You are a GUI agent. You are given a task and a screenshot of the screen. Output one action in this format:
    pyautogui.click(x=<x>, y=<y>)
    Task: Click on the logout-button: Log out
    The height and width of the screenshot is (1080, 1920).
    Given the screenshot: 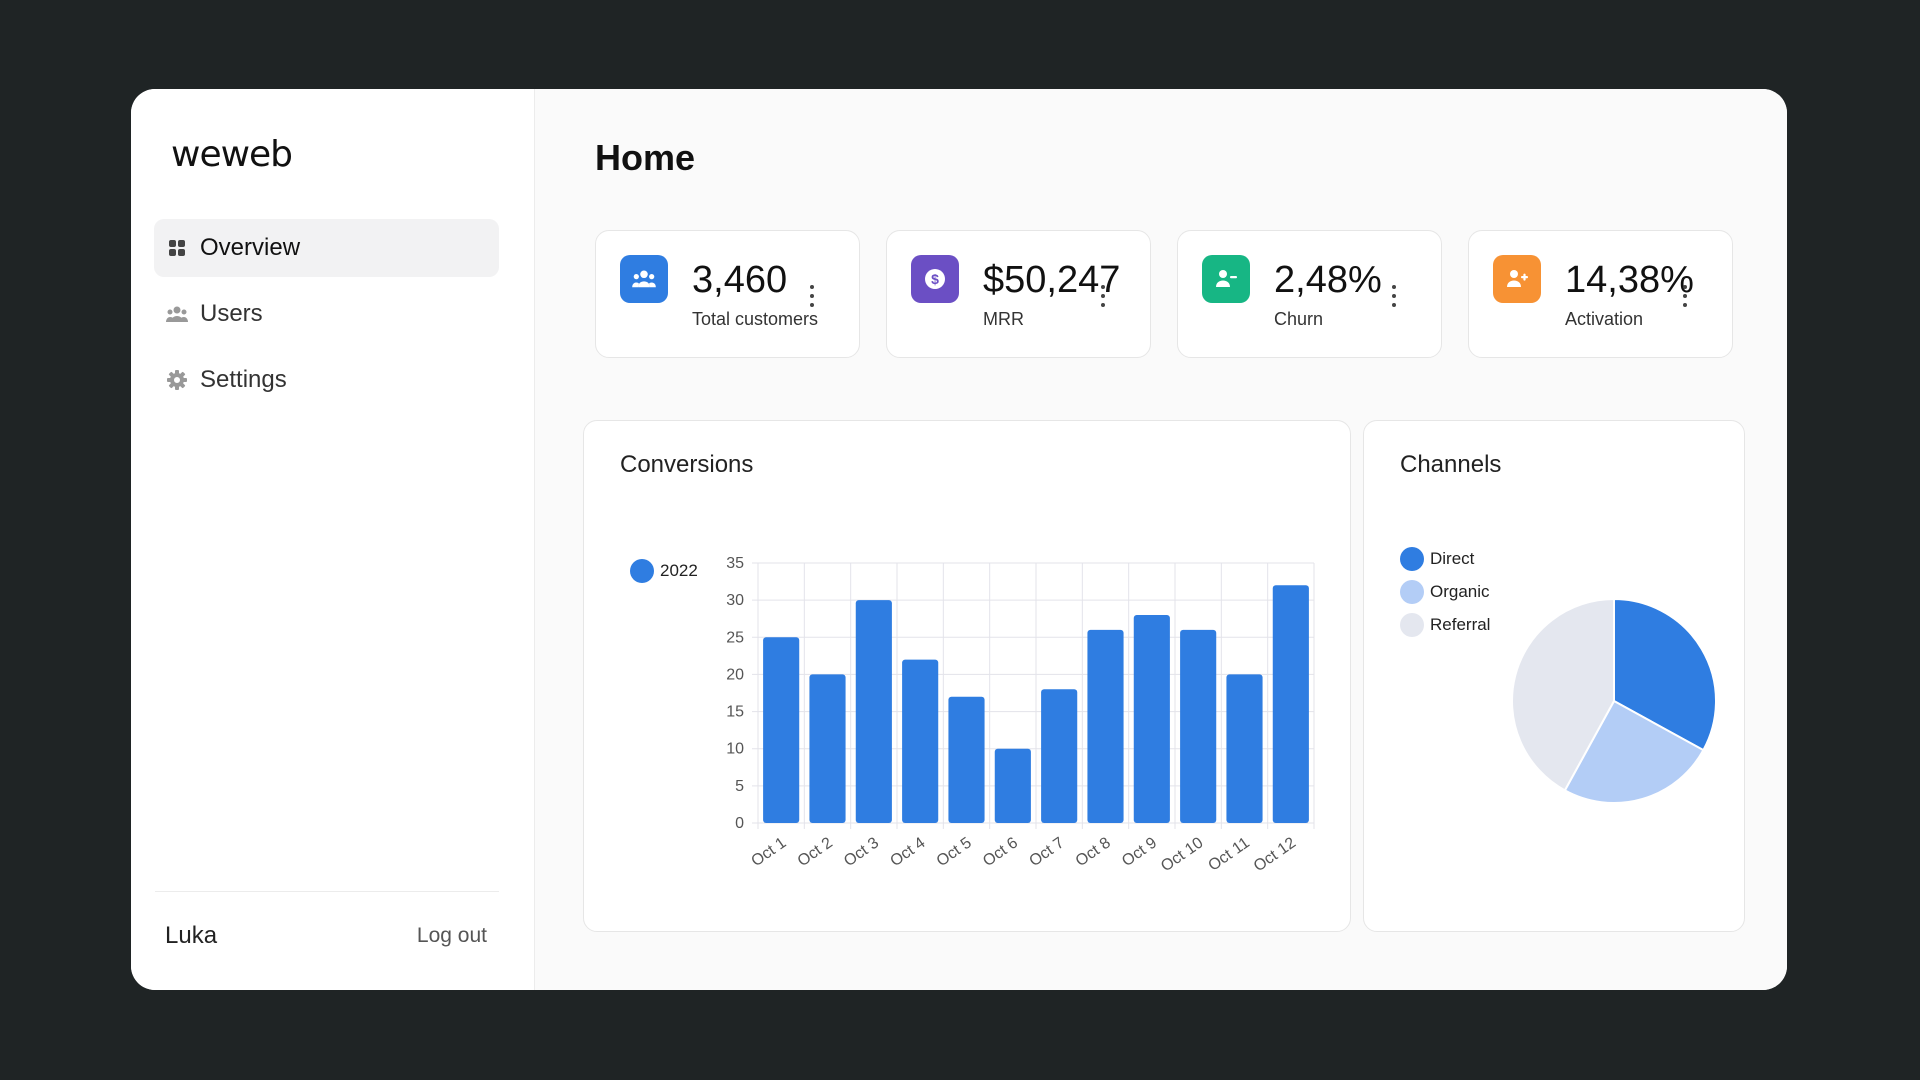 What is the action you would take?
    pyautogui.click(x=451, y=935)
    